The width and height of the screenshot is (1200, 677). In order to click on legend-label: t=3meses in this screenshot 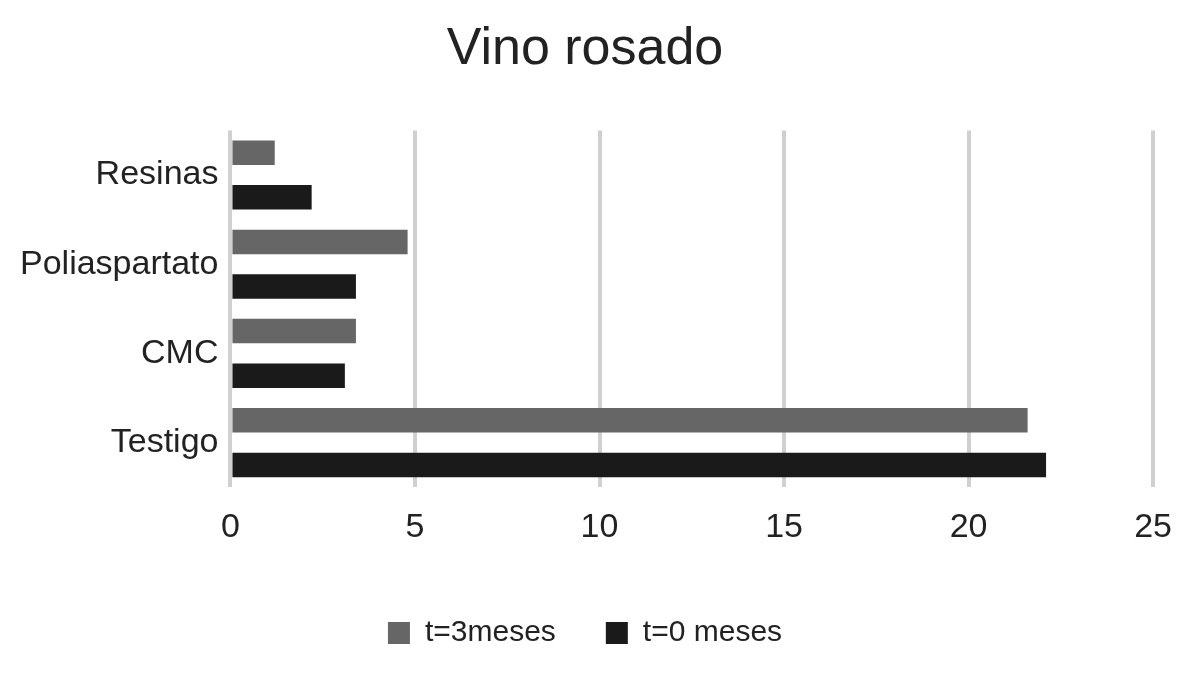, I will do `click(490, 631)`.